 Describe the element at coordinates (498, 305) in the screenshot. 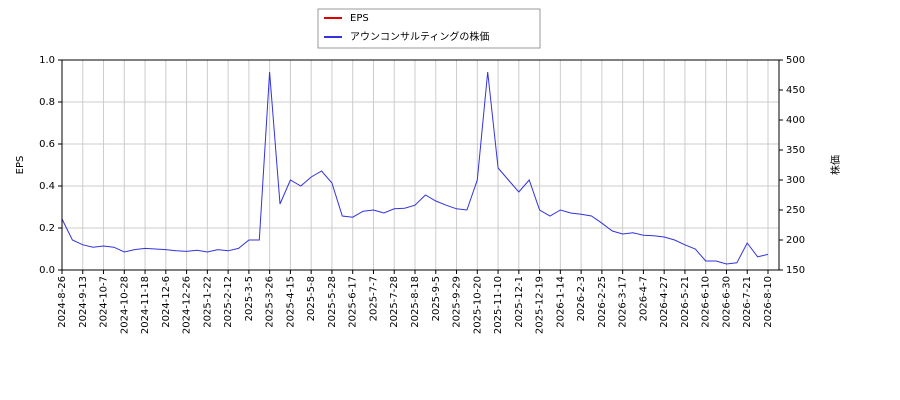

I see `x-tick-label: 2025-11-10` at that location.